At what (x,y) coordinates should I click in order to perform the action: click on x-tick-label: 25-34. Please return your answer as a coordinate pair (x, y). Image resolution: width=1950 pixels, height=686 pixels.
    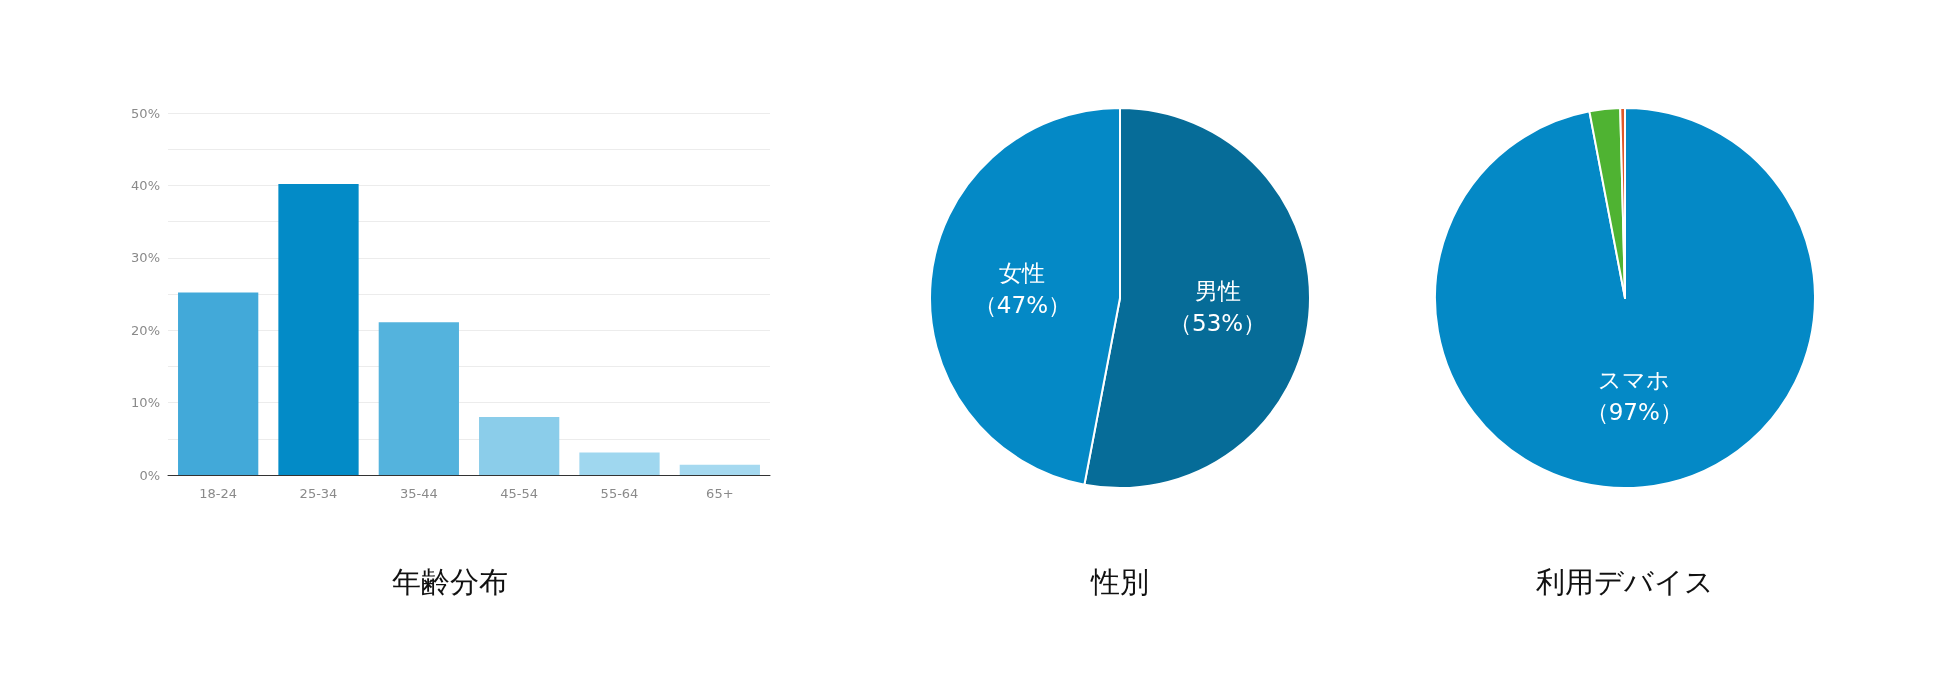
    Looking at the image, I should click on (318, 493).